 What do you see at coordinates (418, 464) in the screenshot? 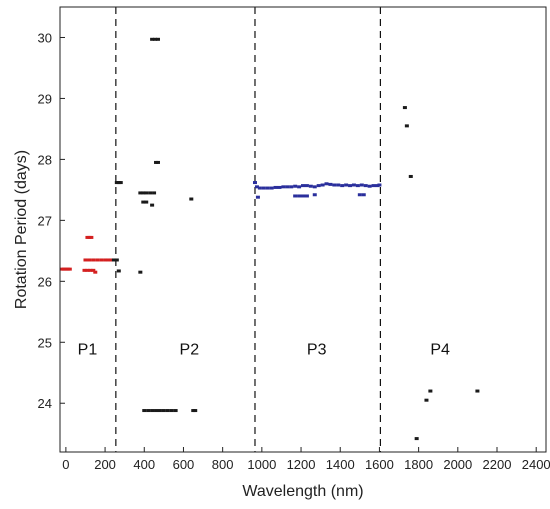
I see `x-tick-label: 1800` at bounding box center [418, 464].